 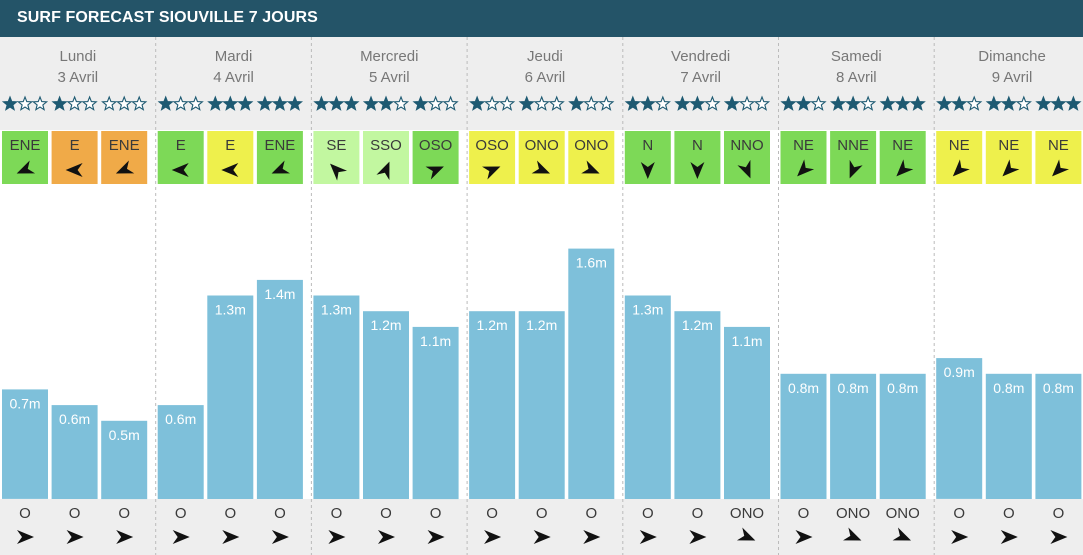 I want to click on day-name: Vendredi, so click(x=700, y=56).